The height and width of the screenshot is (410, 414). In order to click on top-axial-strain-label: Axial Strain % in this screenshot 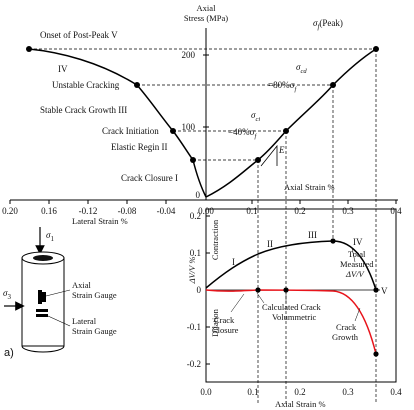, I will do `click(309, 187)`.